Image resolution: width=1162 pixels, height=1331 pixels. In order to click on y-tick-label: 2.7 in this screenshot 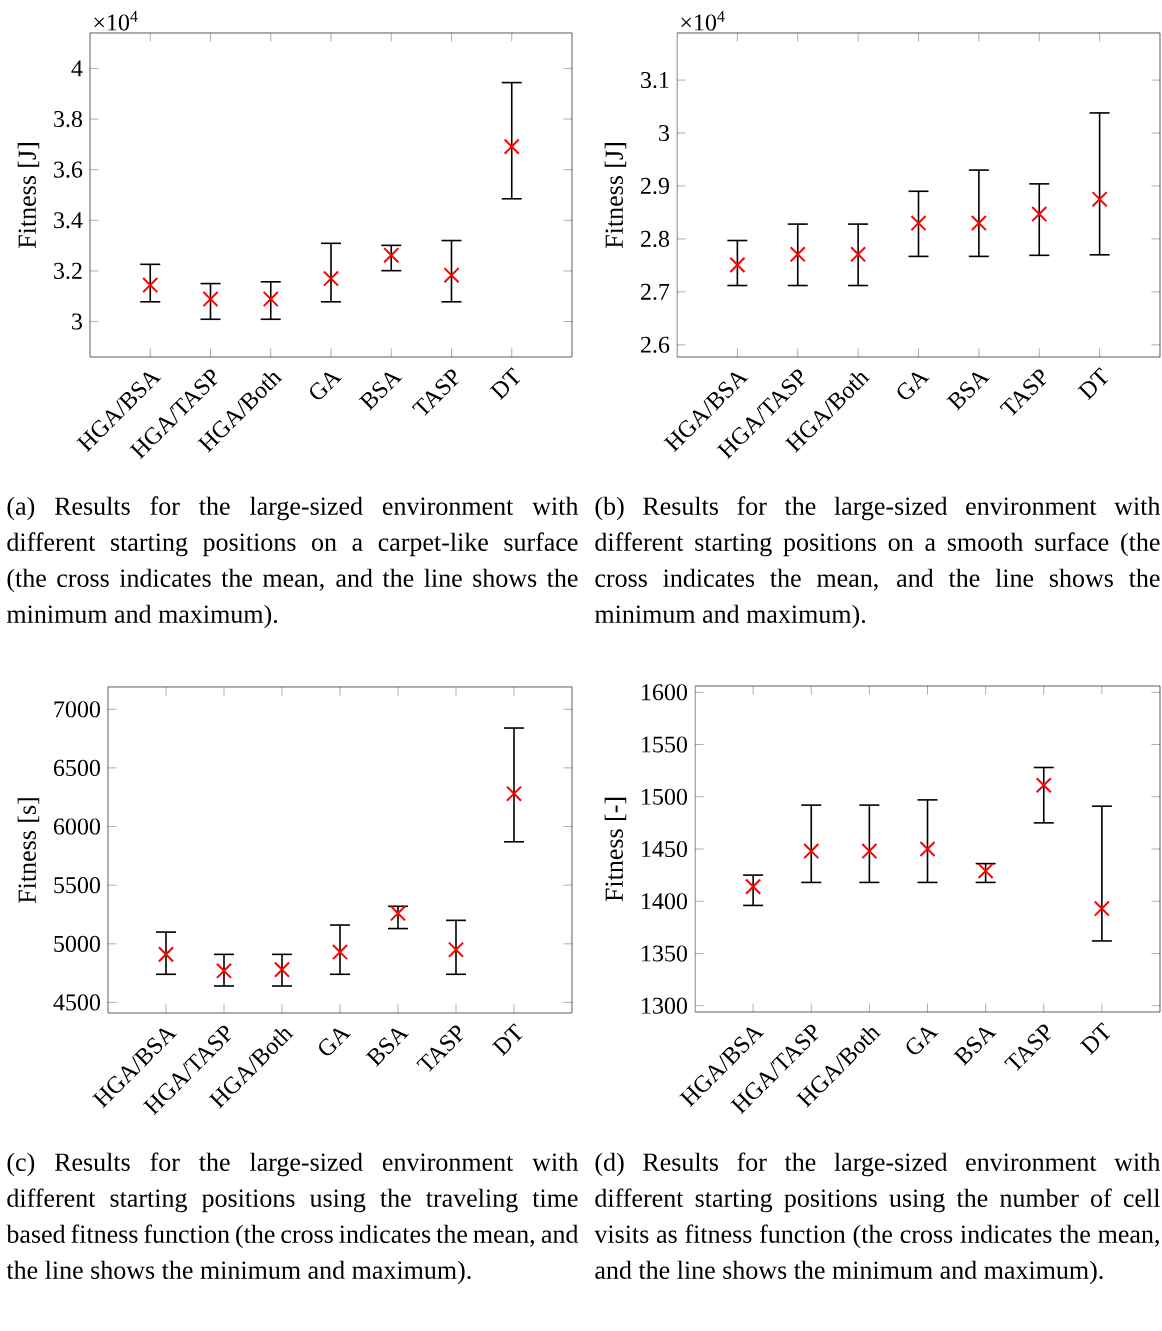, I will do `click(655, 291)`.